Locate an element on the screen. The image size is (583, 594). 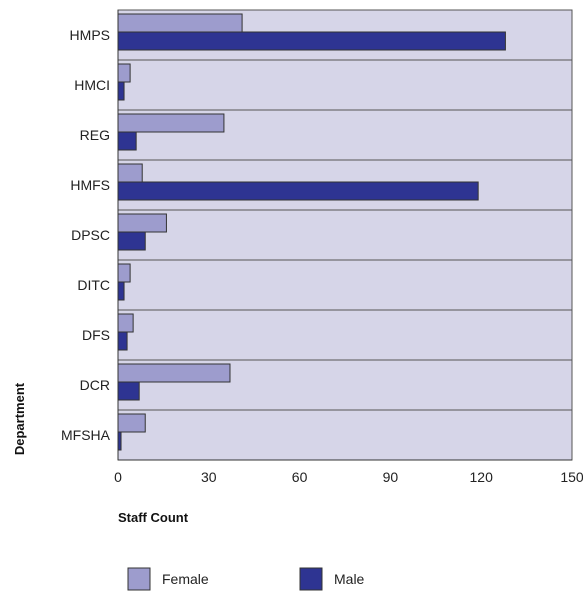
bar-male-hmfs is located at coordinates (298, 191).